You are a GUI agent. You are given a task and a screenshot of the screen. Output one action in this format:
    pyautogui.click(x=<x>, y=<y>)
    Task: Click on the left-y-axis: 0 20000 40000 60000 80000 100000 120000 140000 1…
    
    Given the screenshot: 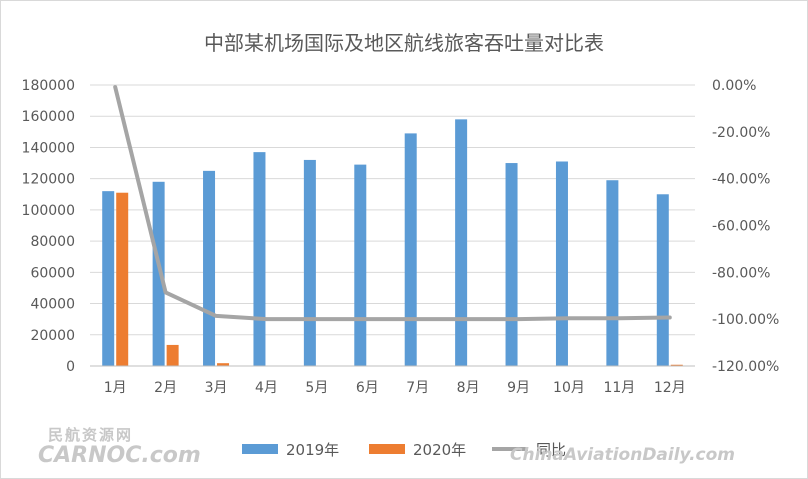 What is the action you would take?
    pyautogui.click(x=48, y=226)
    